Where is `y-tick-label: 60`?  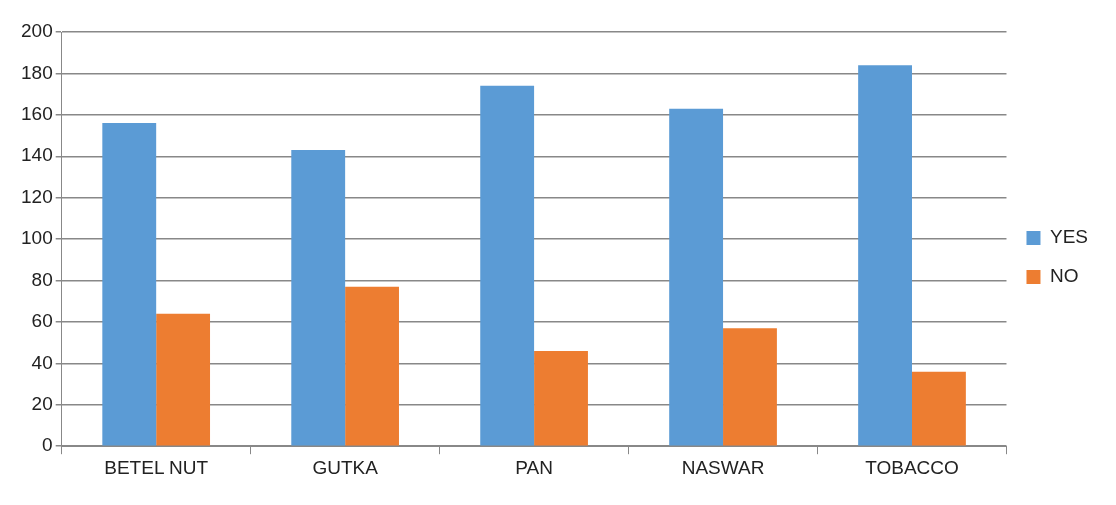
y-tick-label: 60 is located at coordinates (42, 321).